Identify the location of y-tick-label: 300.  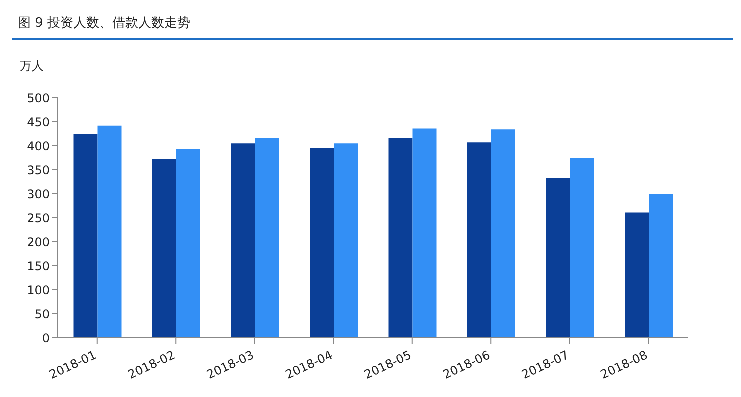
(38, 194).